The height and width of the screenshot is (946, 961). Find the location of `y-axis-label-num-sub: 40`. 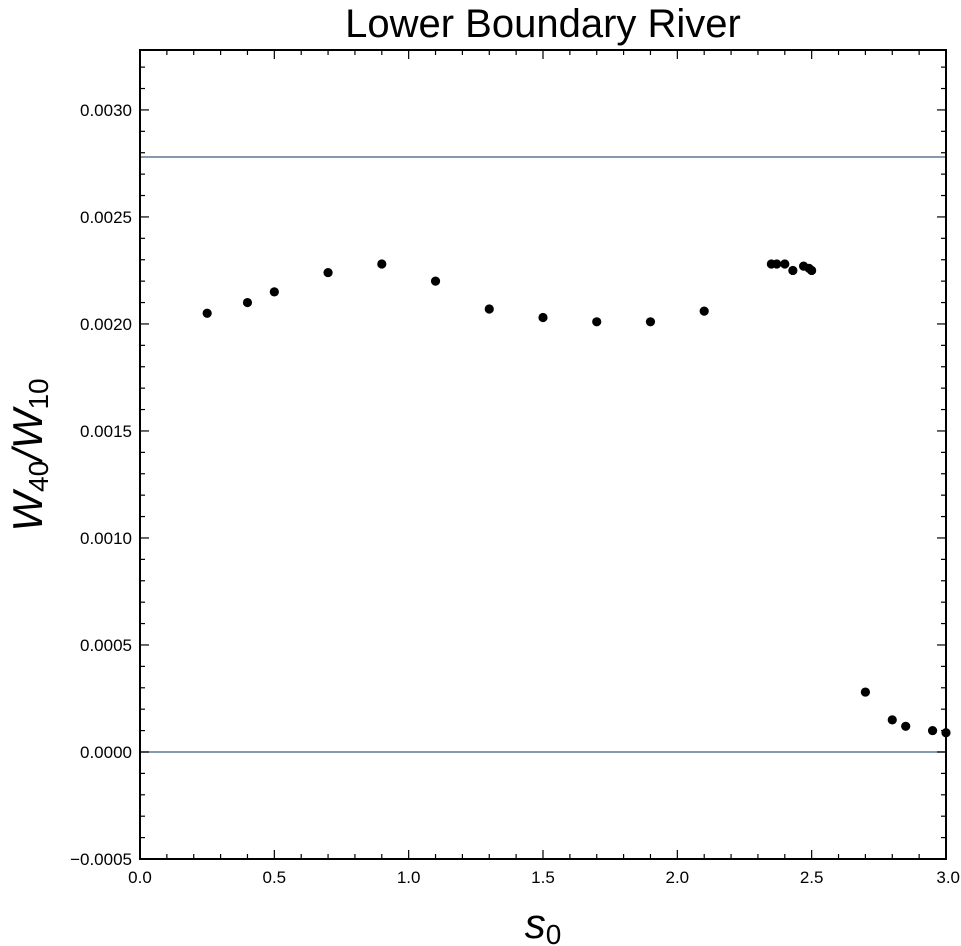

y-axis-label-num-sub: 40 is located at coordinates (38, 476).